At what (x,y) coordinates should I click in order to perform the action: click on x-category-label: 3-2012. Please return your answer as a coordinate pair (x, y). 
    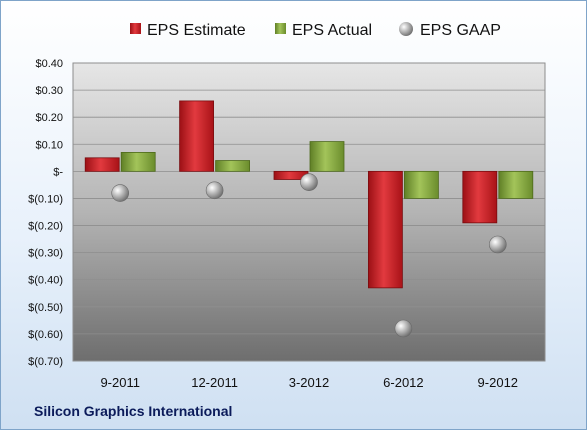
    Looking at the image, I should click on (309, 382).